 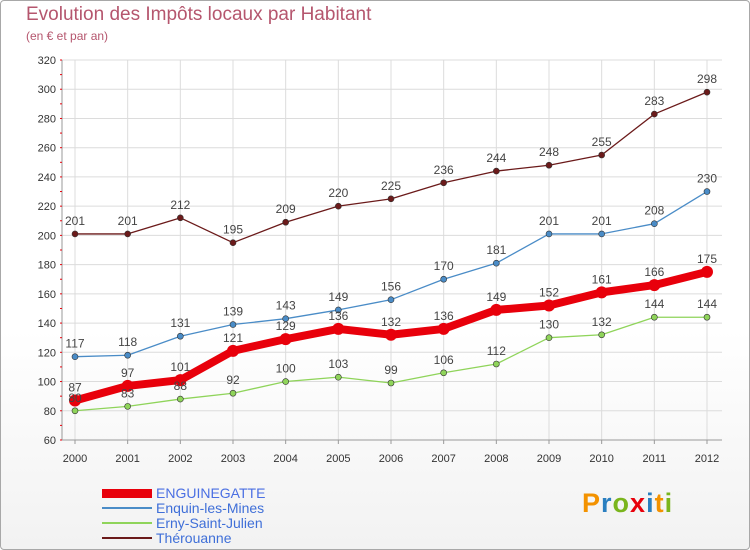 What do you see at coordinates (391, 459) in the screenshot?
I see `x-tick-label: 2006` at bounding box center [391, 459].